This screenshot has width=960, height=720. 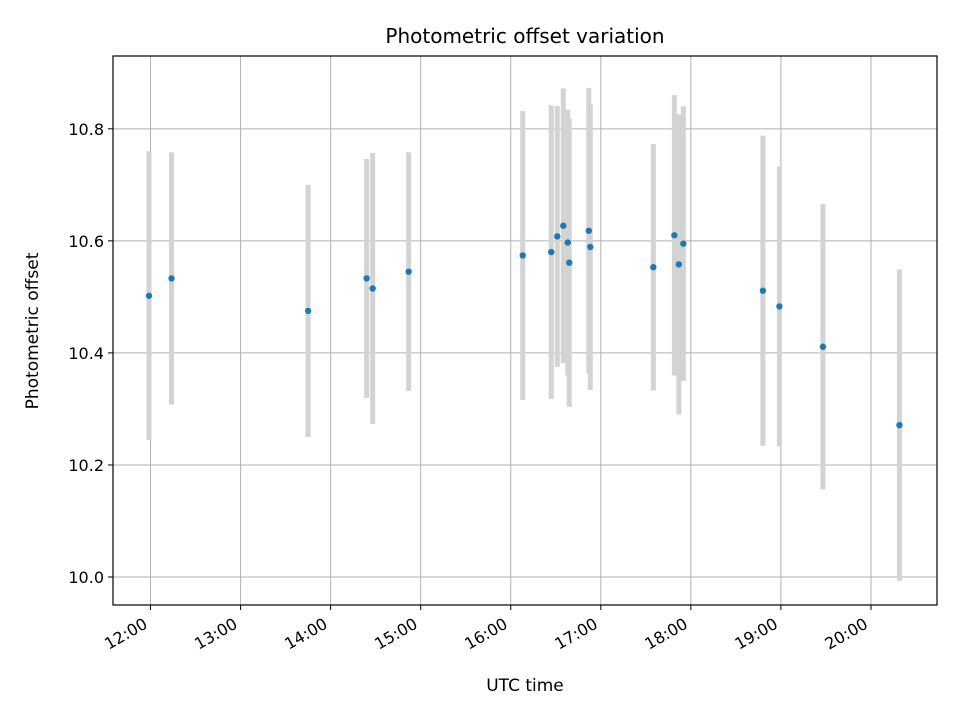 What do you see at coordinates (86, 241) in the screenshot?
I see `y-tick-label: 10.6` at bounding box center [86, 241].